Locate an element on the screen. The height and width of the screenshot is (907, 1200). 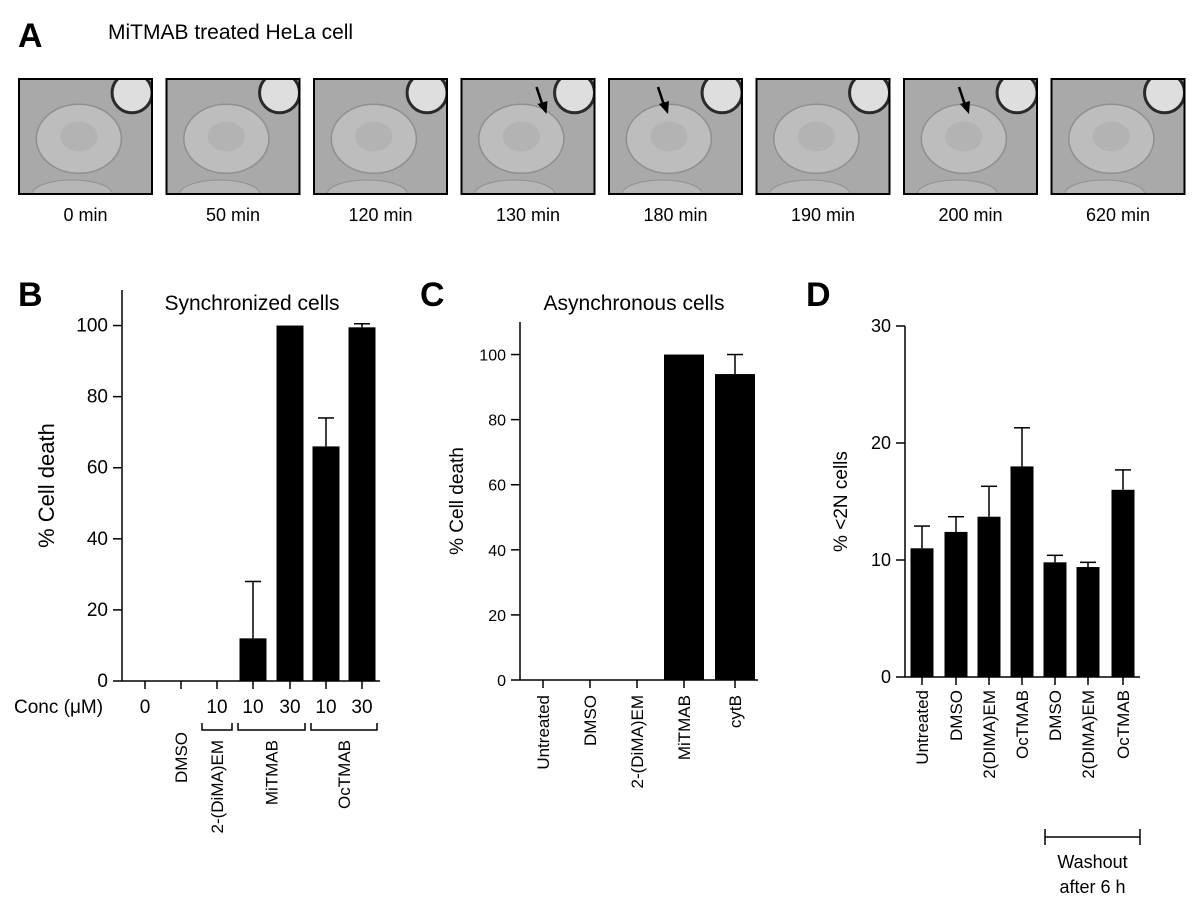
x-tick-label: cytB is located at coordinates (735, 711).